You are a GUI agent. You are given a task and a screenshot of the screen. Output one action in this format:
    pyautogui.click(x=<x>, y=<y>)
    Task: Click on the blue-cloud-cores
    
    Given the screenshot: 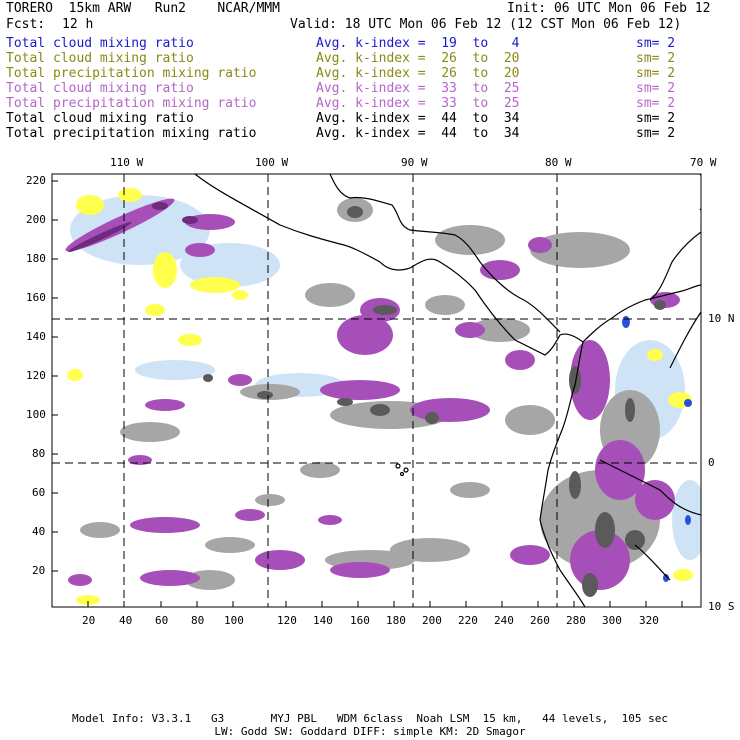 What is the action you would take?
    pyautogui.click(x=657, y=449)
    